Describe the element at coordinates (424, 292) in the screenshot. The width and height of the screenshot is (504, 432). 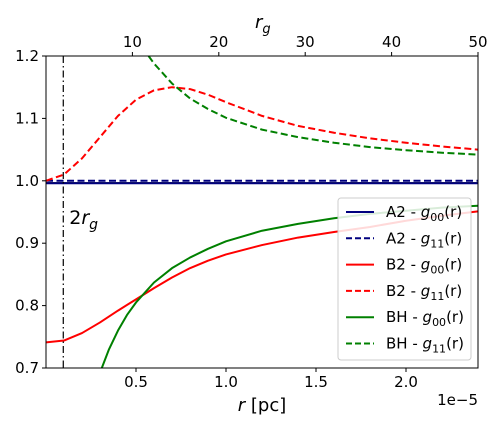
I see `legend-label: B2 - g11(r)` at that location.